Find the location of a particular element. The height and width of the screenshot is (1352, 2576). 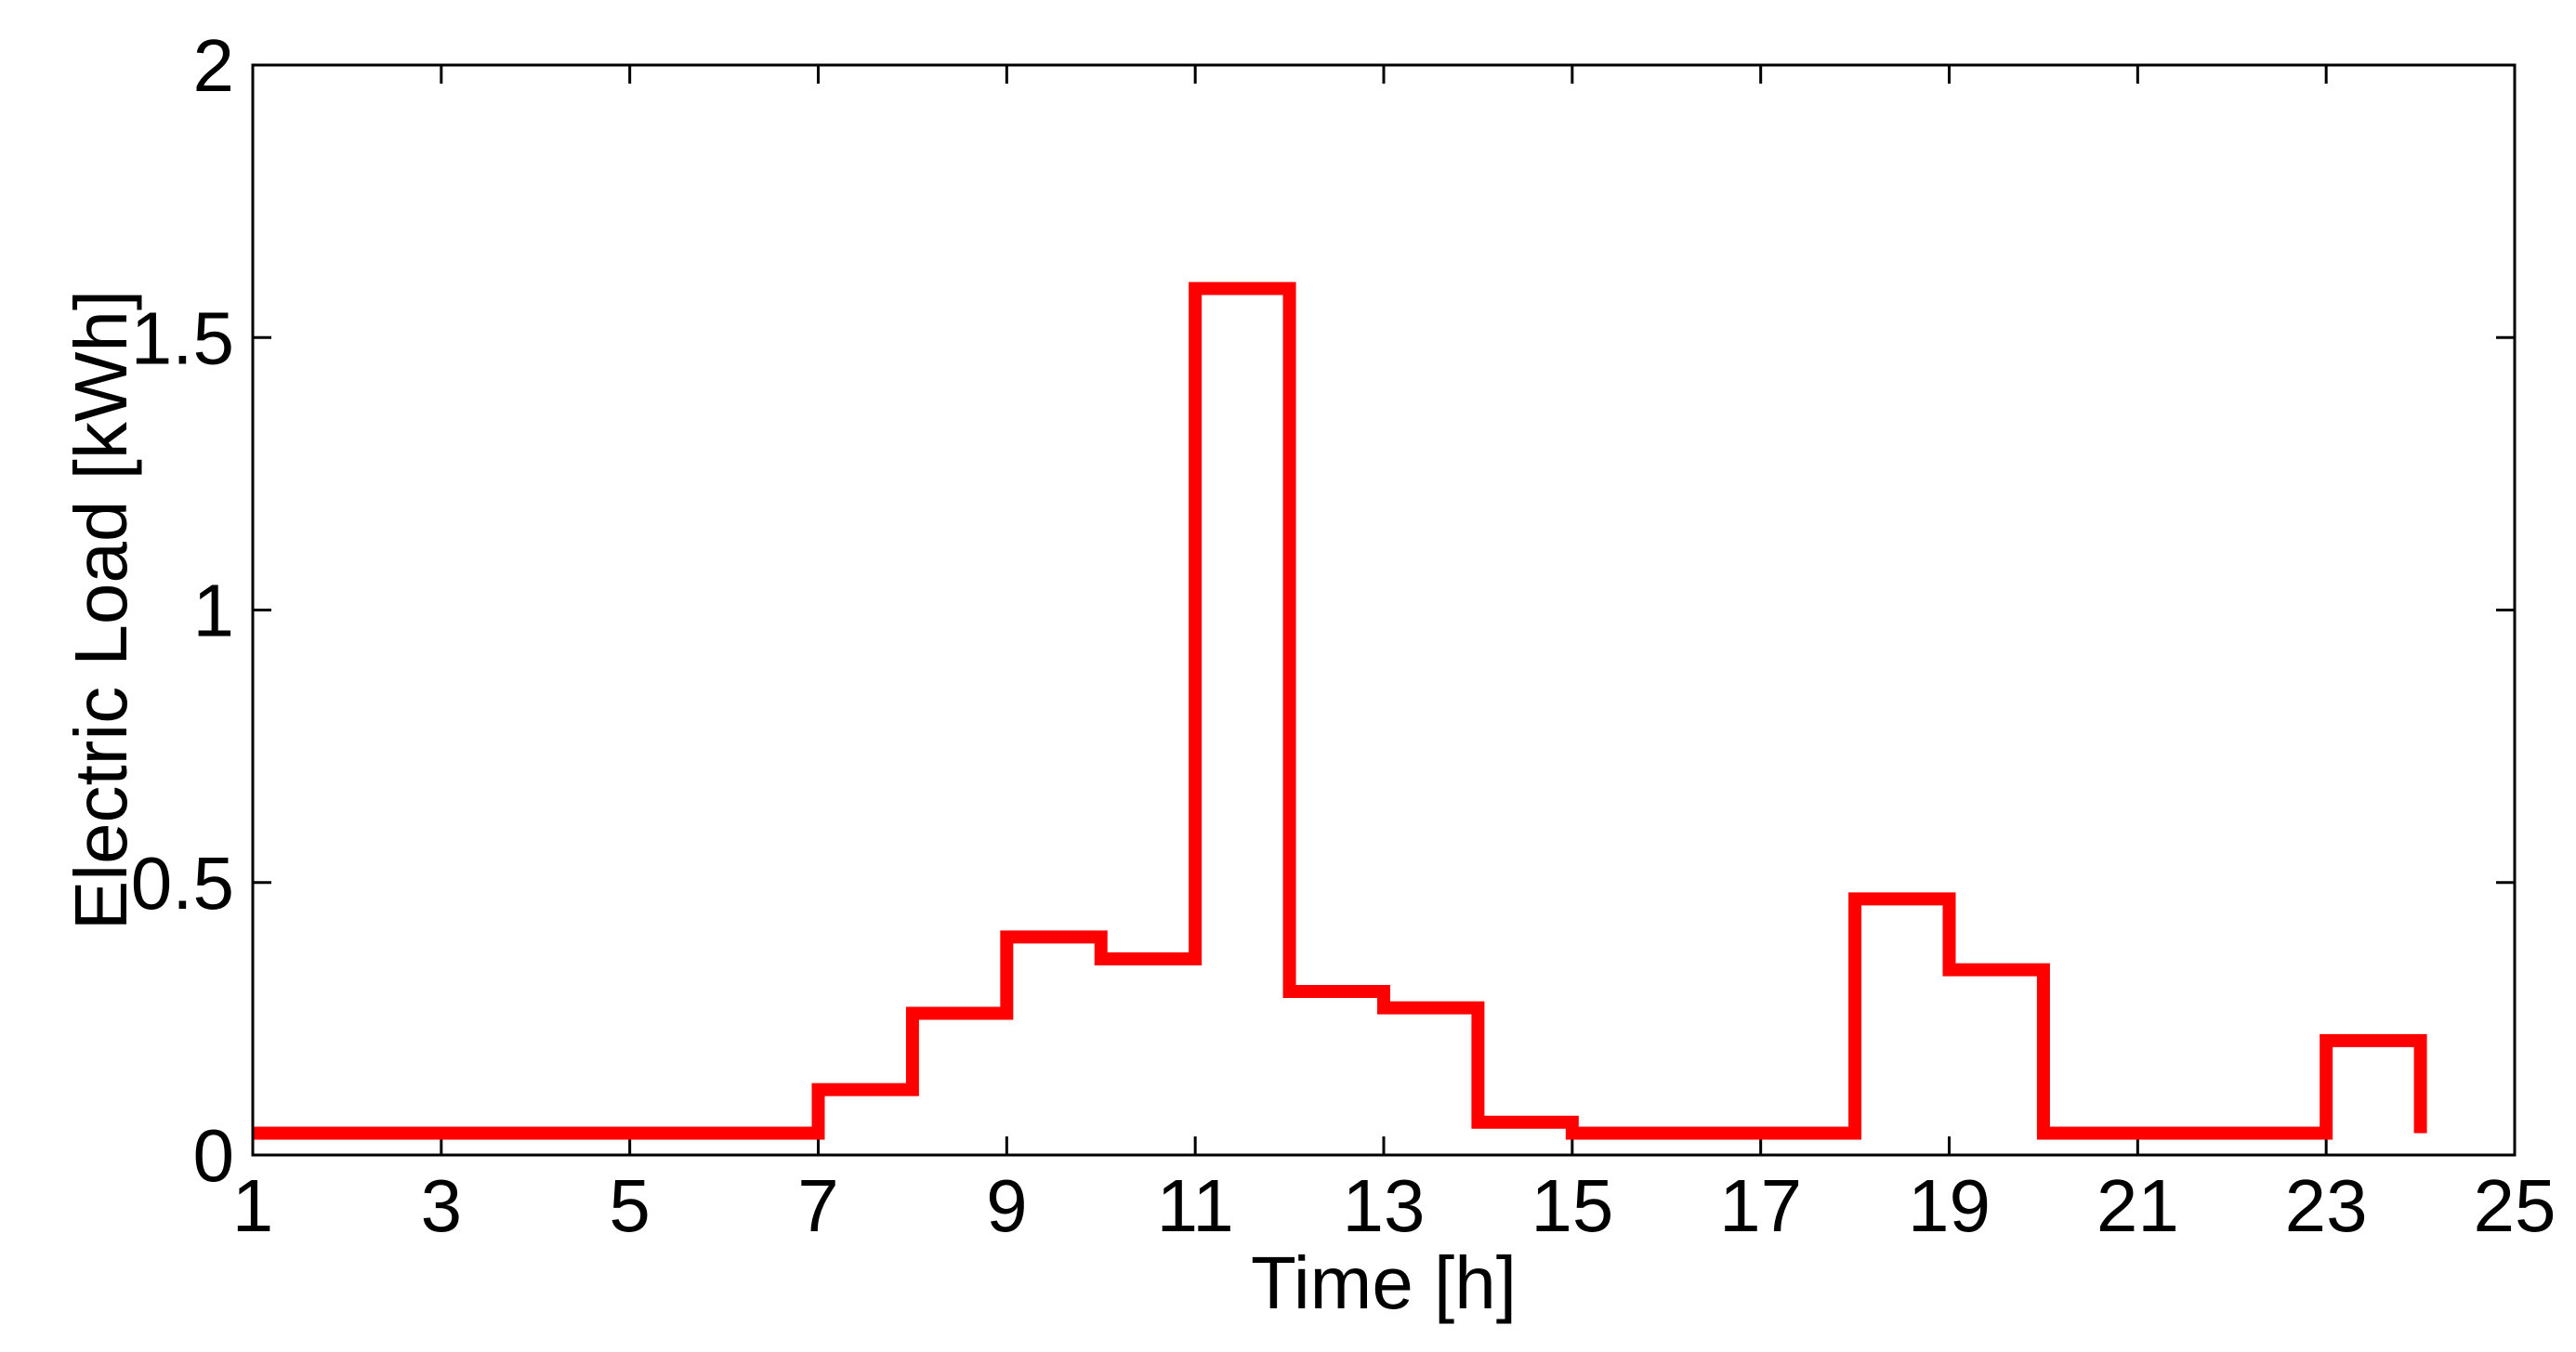

x-tick-label: 21 is located at coordinates (2137, 1205).